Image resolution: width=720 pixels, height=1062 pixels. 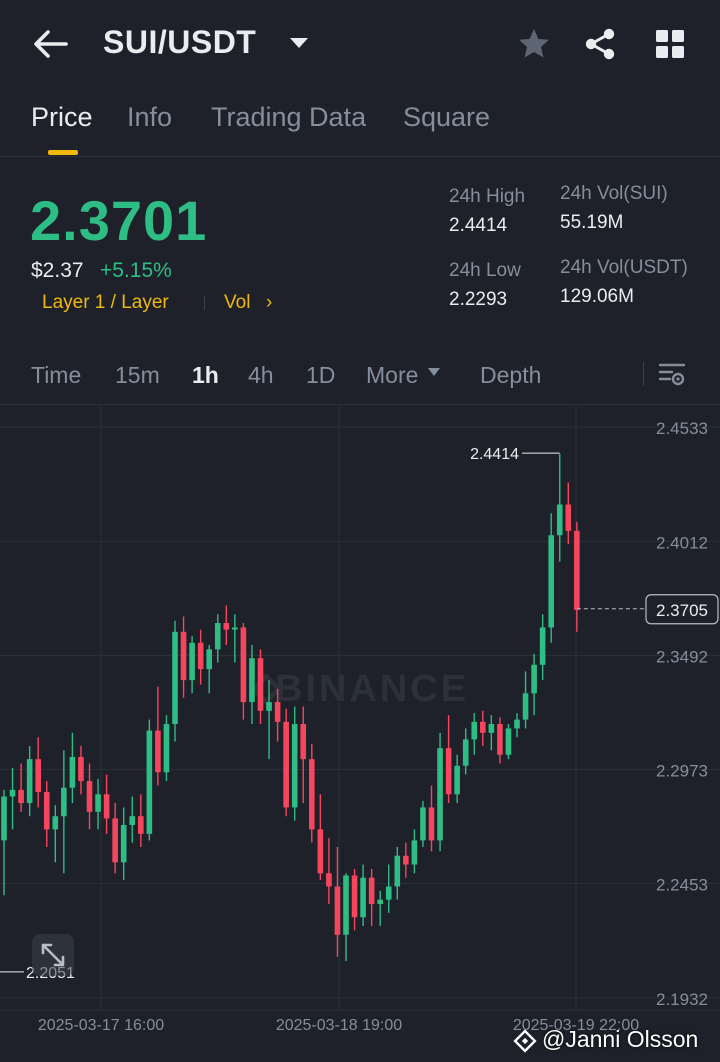 What do you see at coordinates (50, 44) in the screenshot?
I see `back-arrow-icon` at bounding box center [50, 44].